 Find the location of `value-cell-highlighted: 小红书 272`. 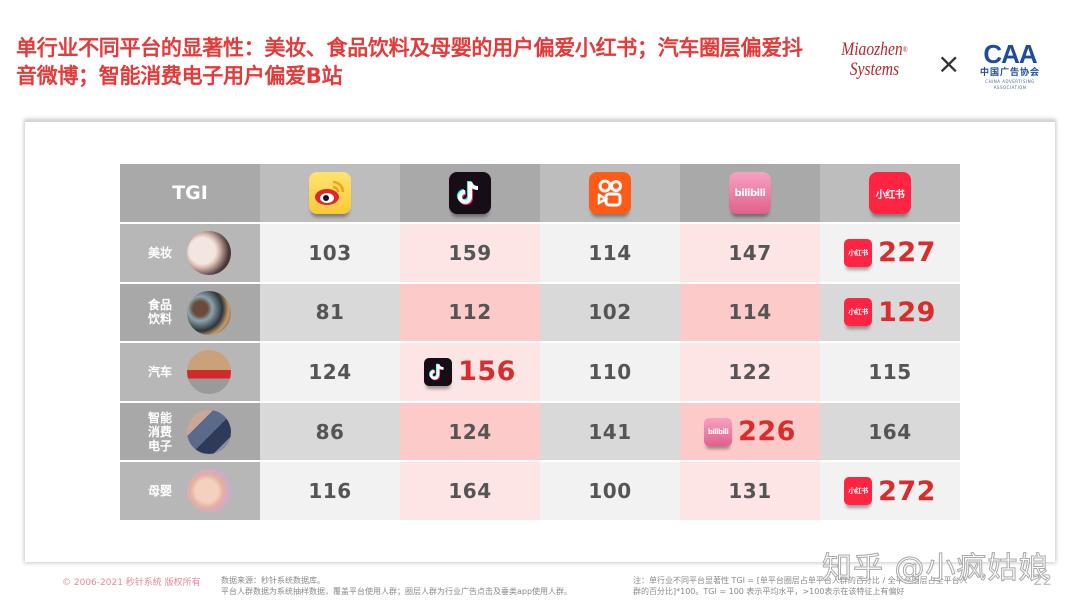

value-cell-highlighted: 小红书 272 is located at coordinates (890, 491).